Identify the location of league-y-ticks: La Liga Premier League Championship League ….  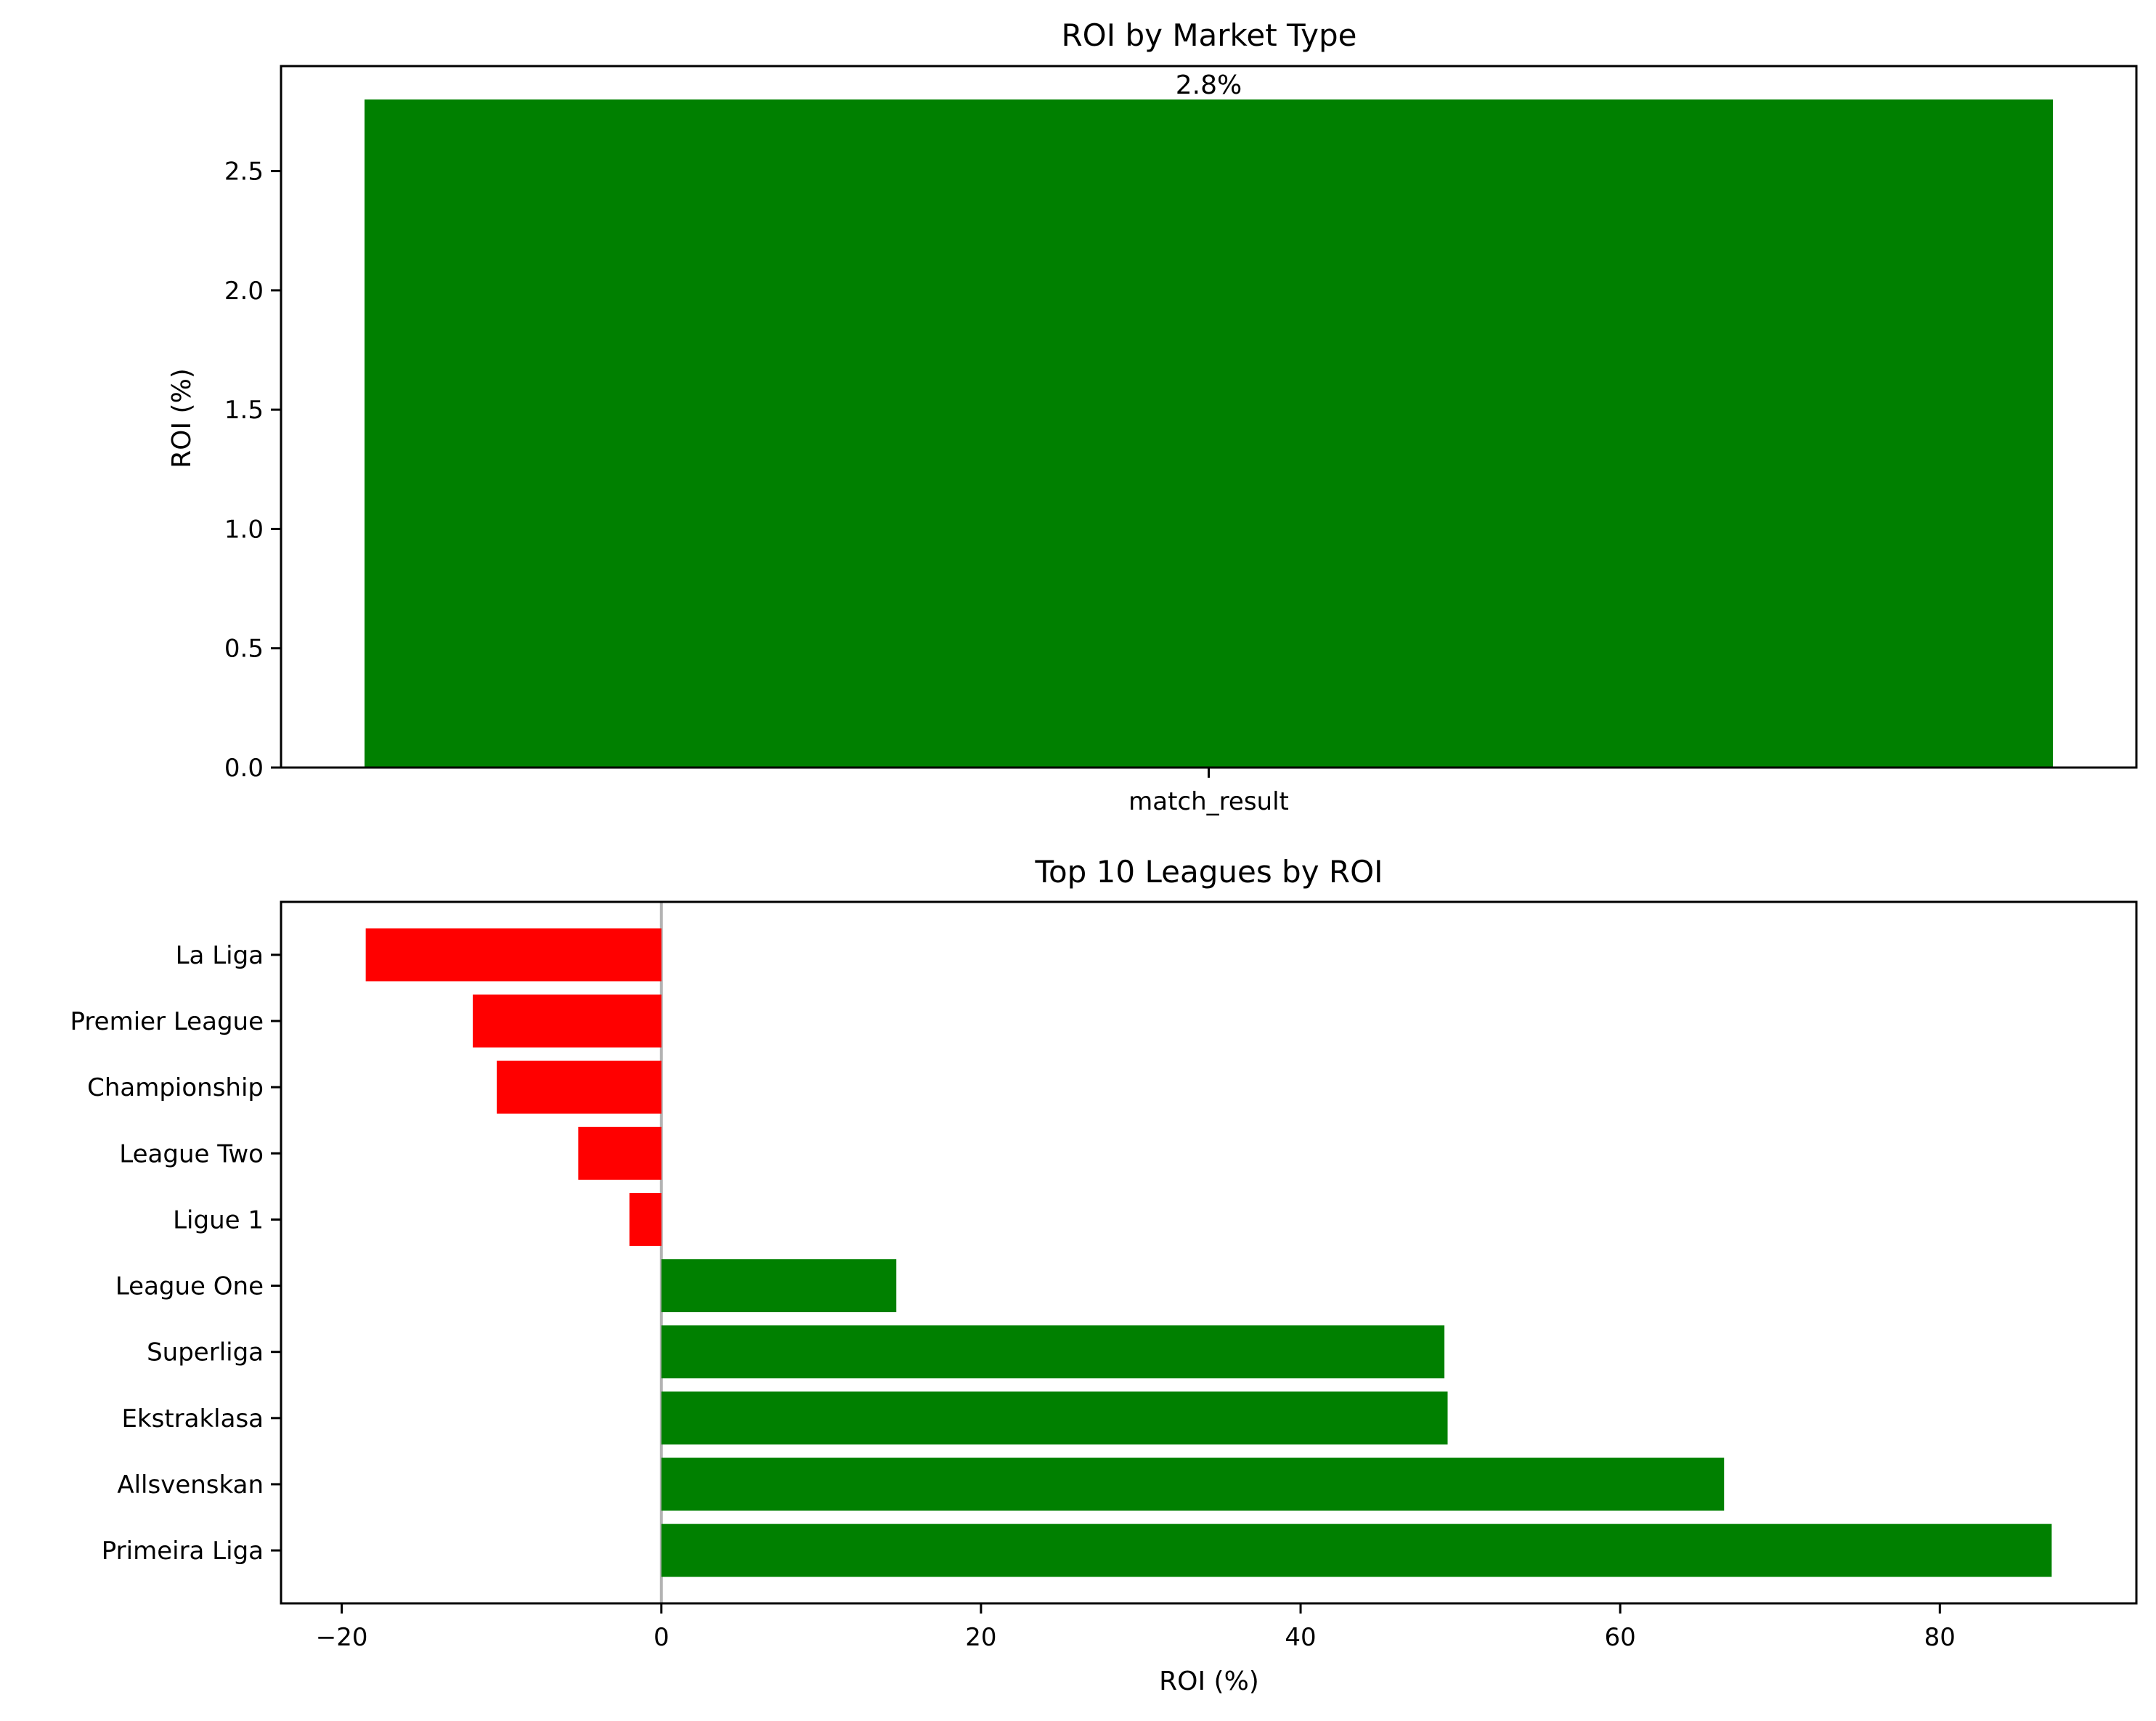
(175, 1253).